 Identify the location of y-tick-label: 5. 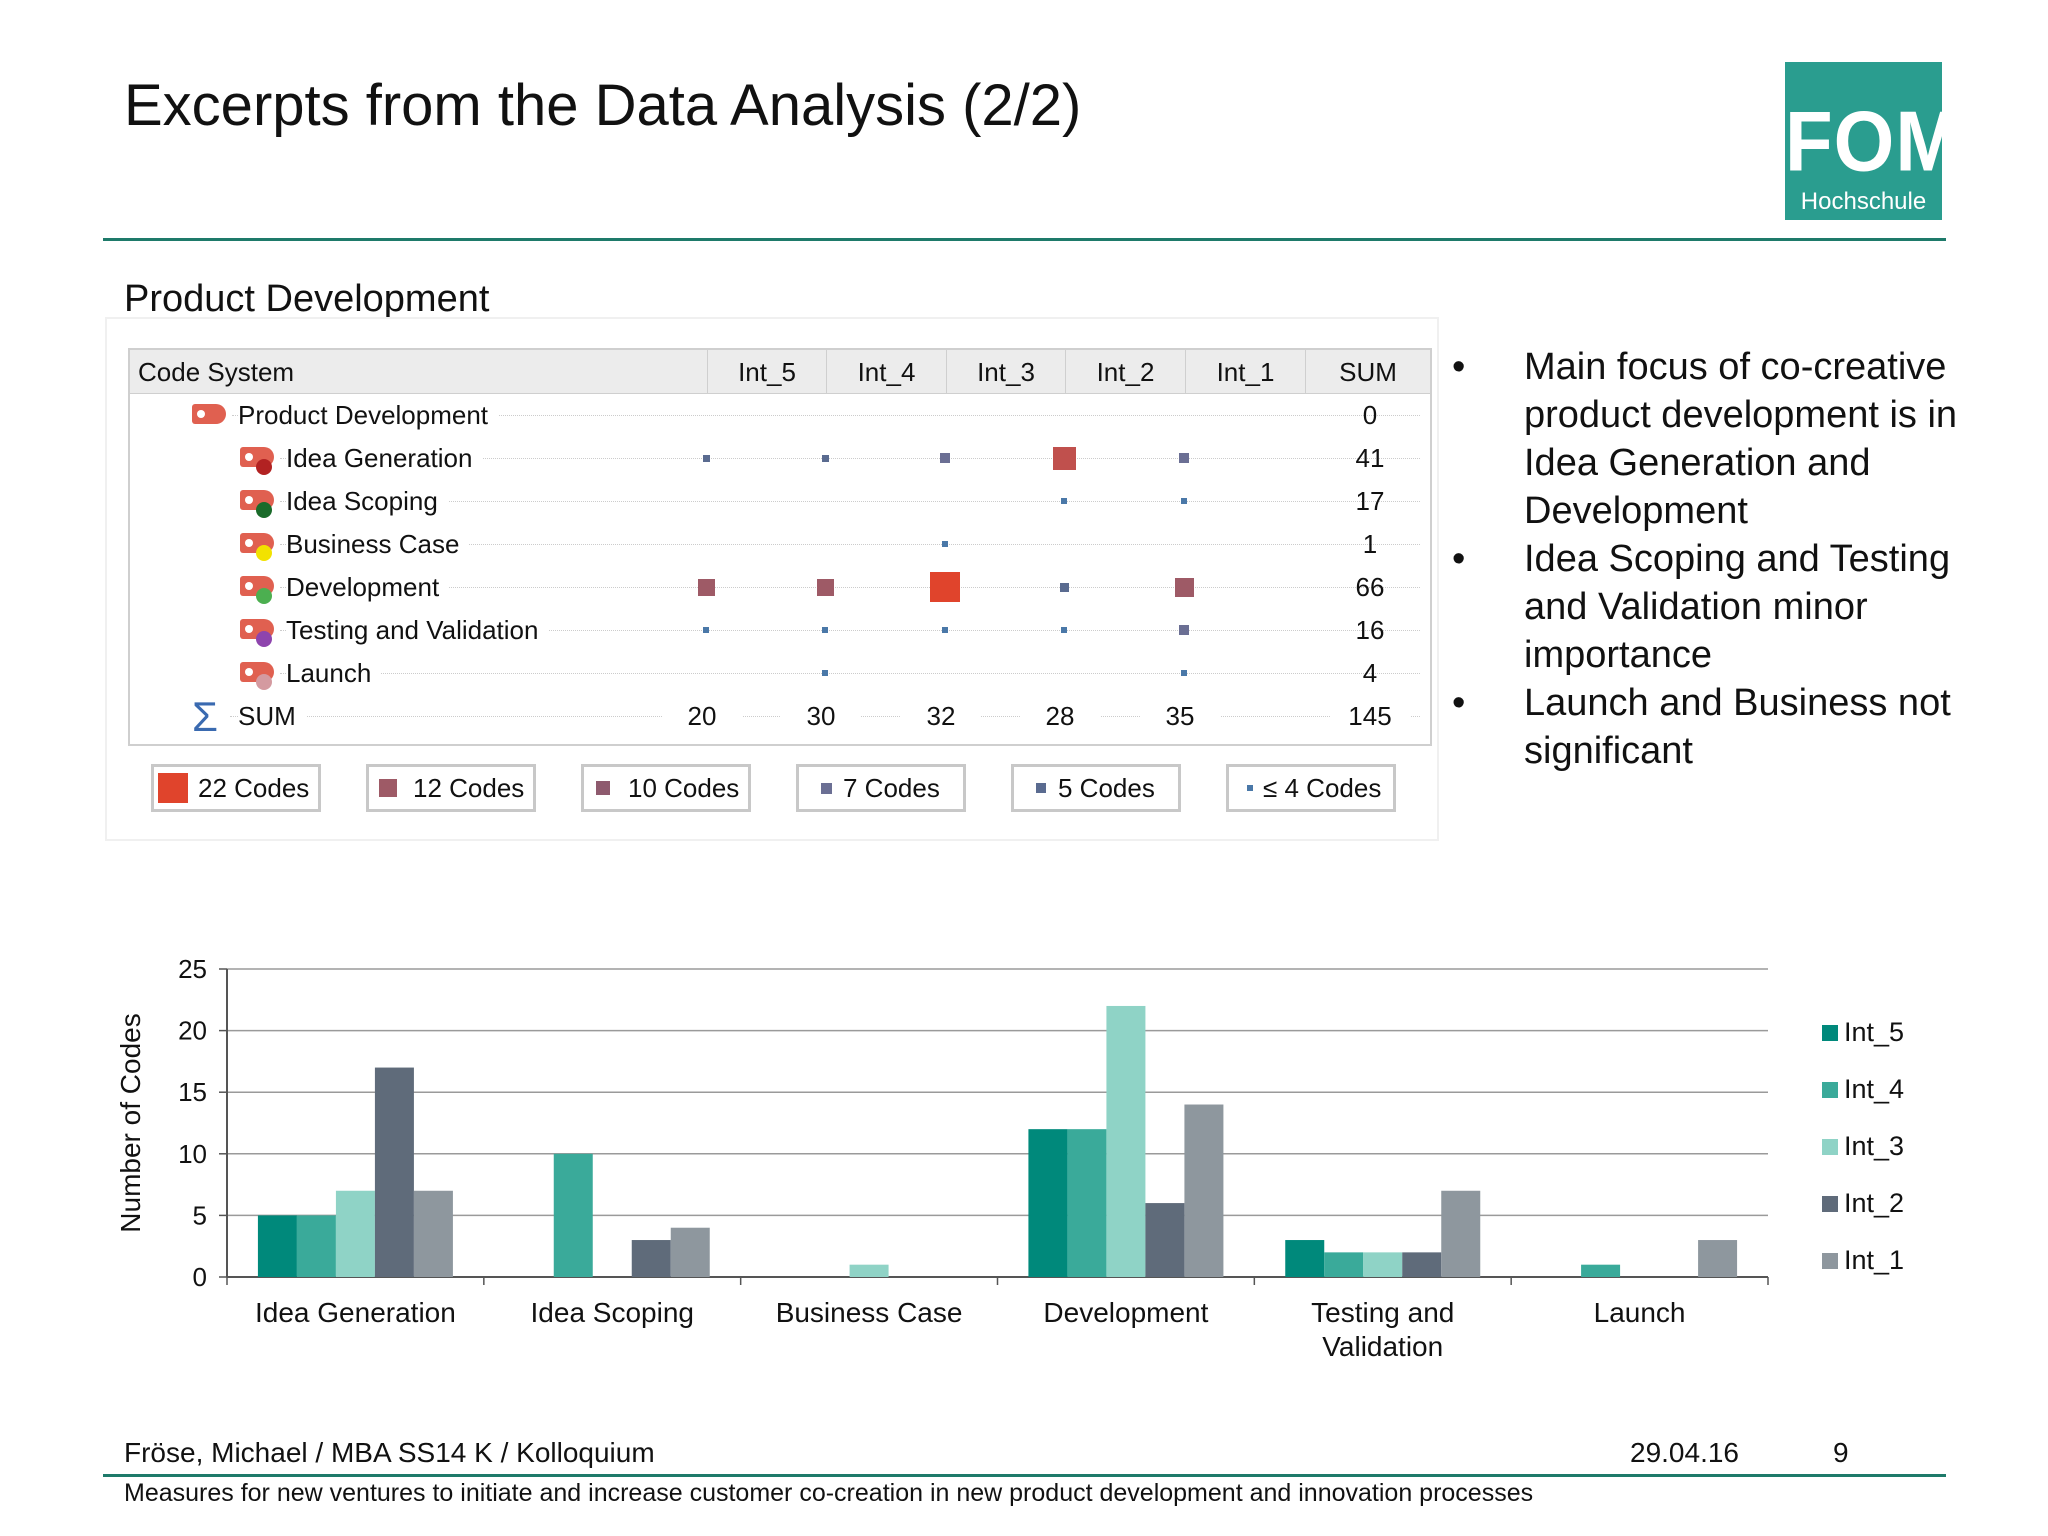
(200, 1215).